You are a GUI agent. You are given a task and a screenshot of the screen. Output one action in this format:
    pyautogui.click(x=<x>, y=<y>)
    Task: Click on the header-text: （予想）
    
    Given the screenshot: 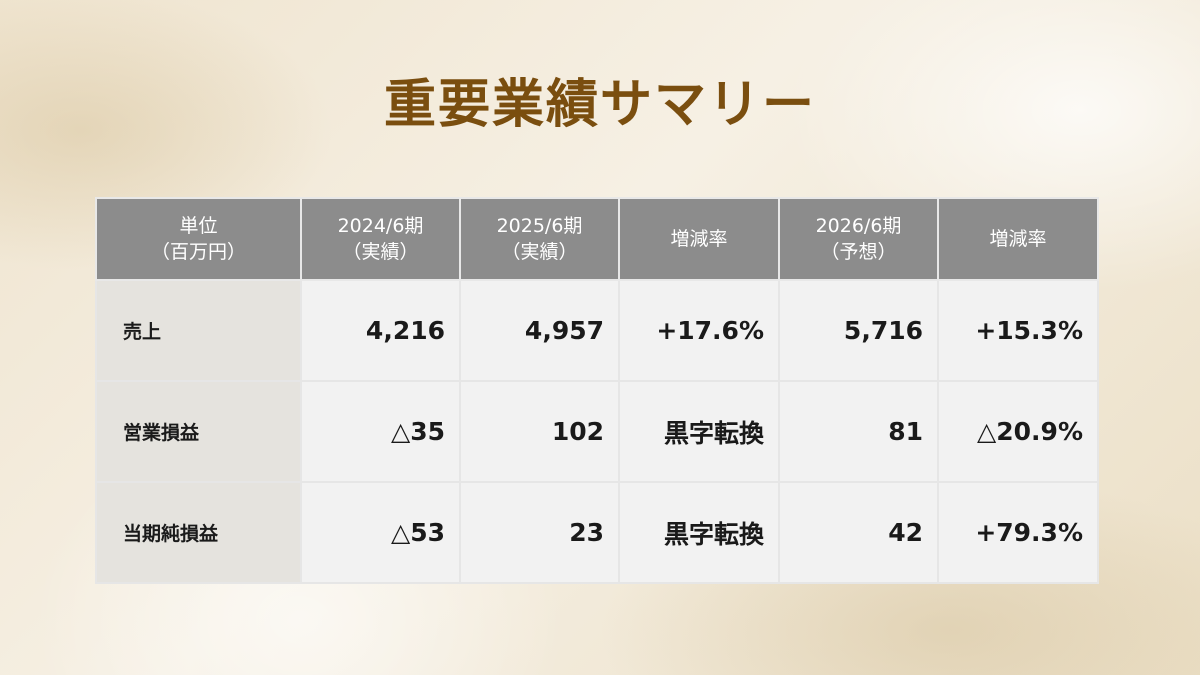 What is the action you would take?
    pyautogui.click(x=858, y=252)
    